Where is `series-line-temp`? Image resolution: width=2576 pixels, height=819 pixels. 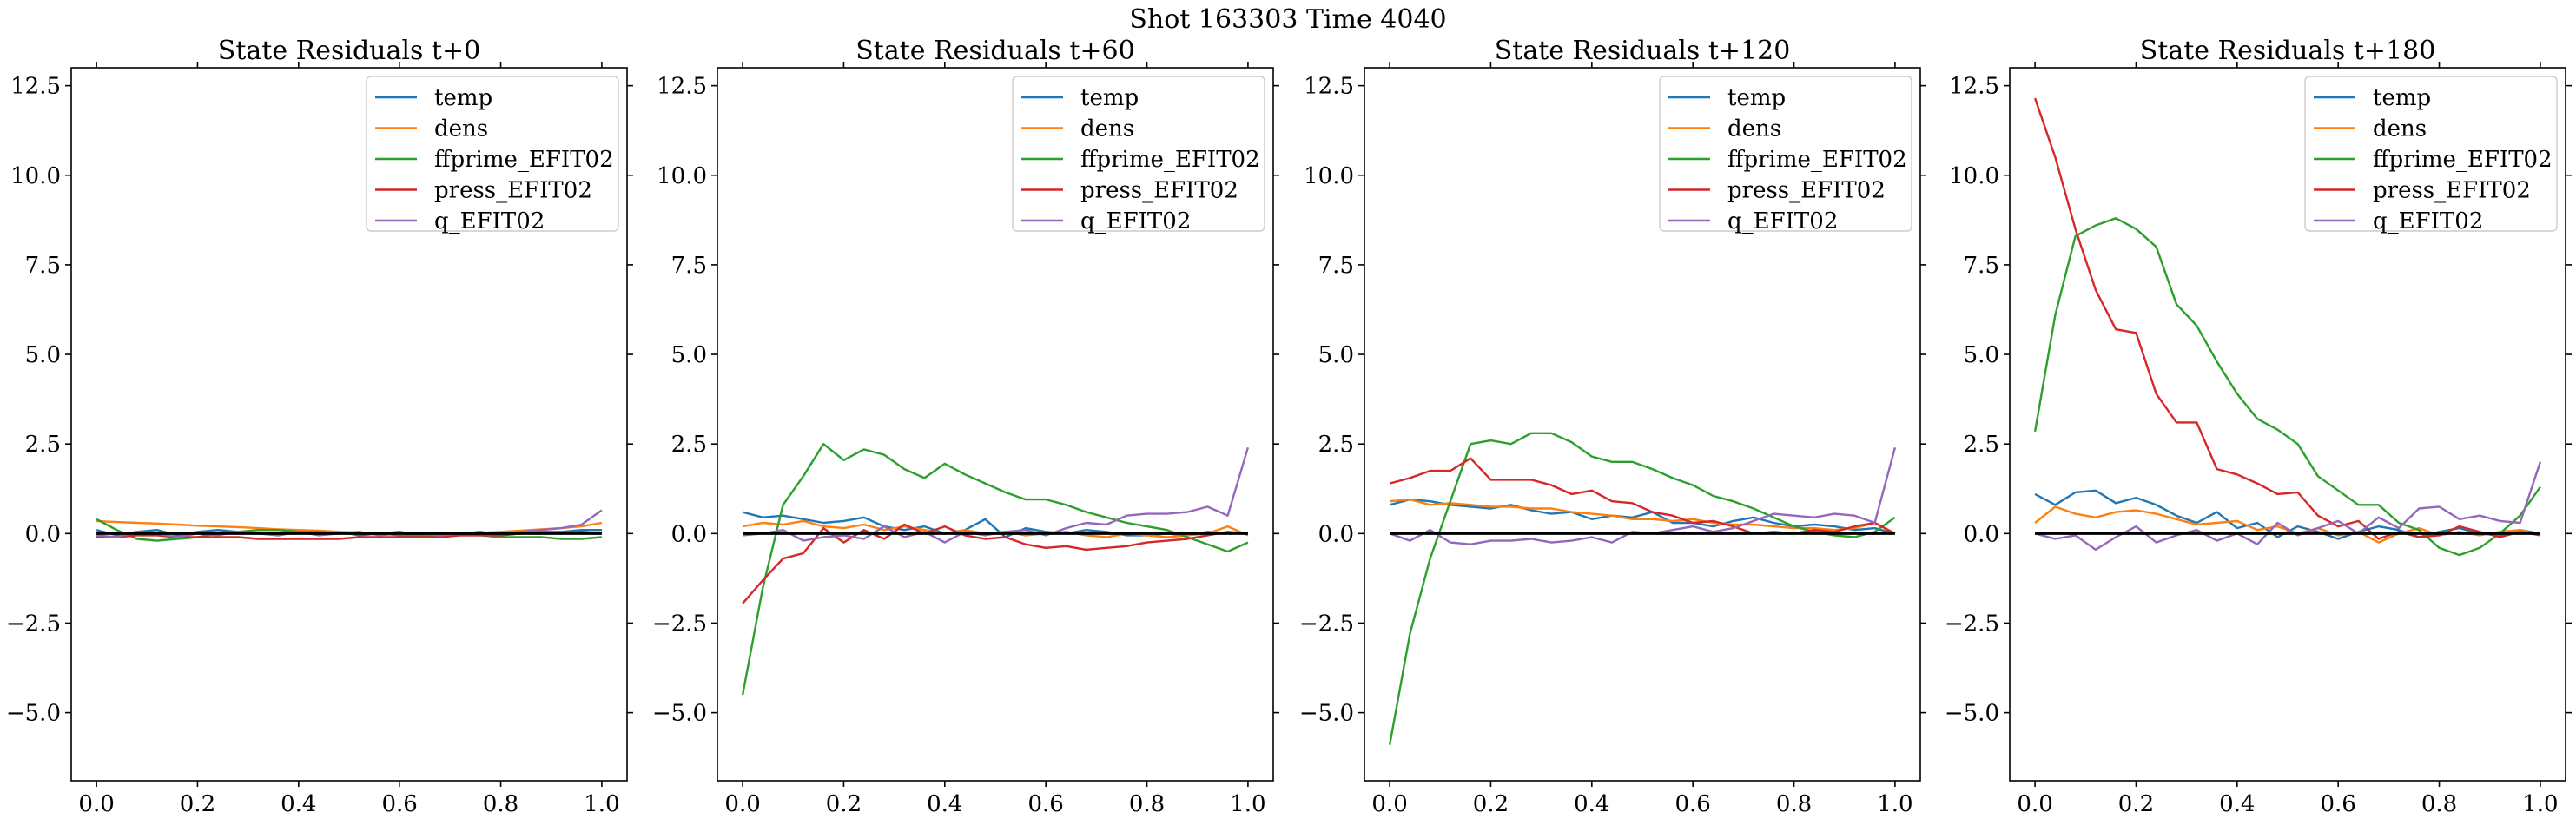
series-line-temp is located at coordinates (1642, 516).